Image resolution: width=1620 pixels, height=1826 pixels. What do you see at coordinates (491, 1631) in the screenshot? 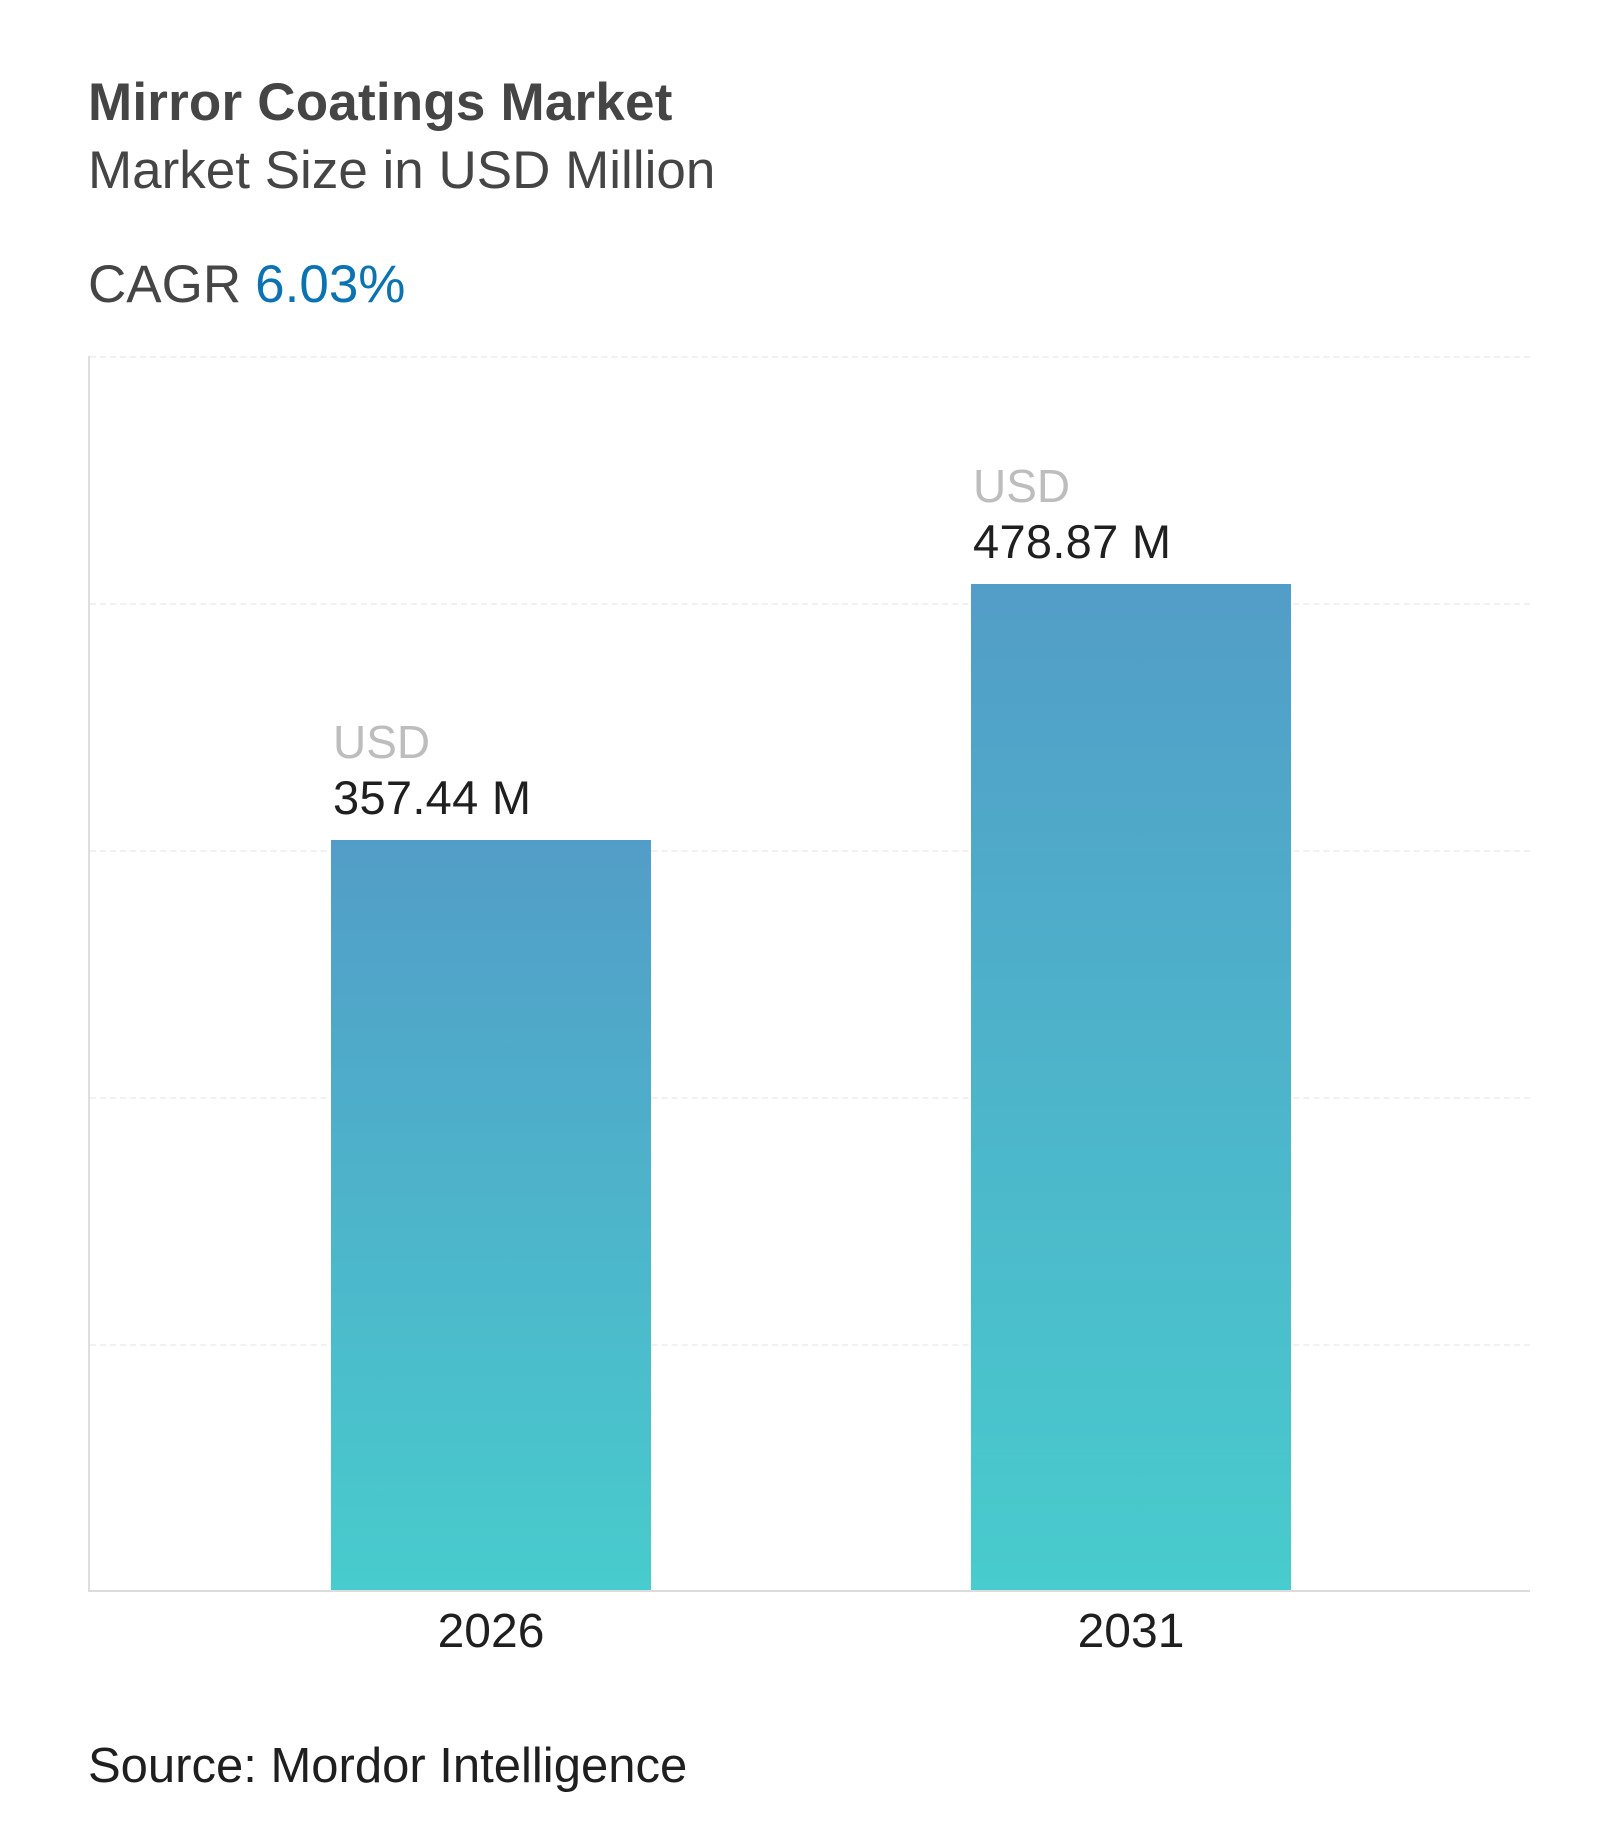
I see `x-tick-2026: 2026` at bounding box center [491, 1631].